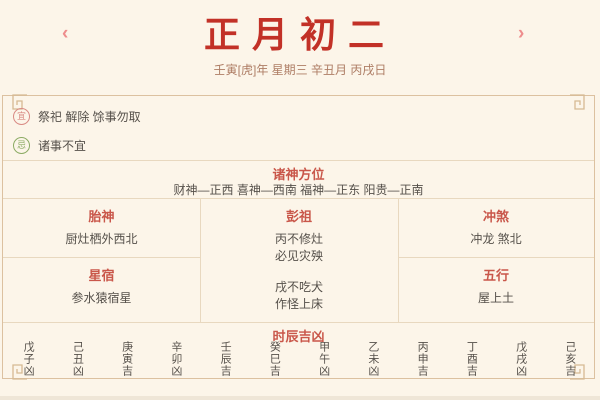 The image size is (600, 400). I want to click on xingxiu-text: 参水猿宿星, so click(101, 298).